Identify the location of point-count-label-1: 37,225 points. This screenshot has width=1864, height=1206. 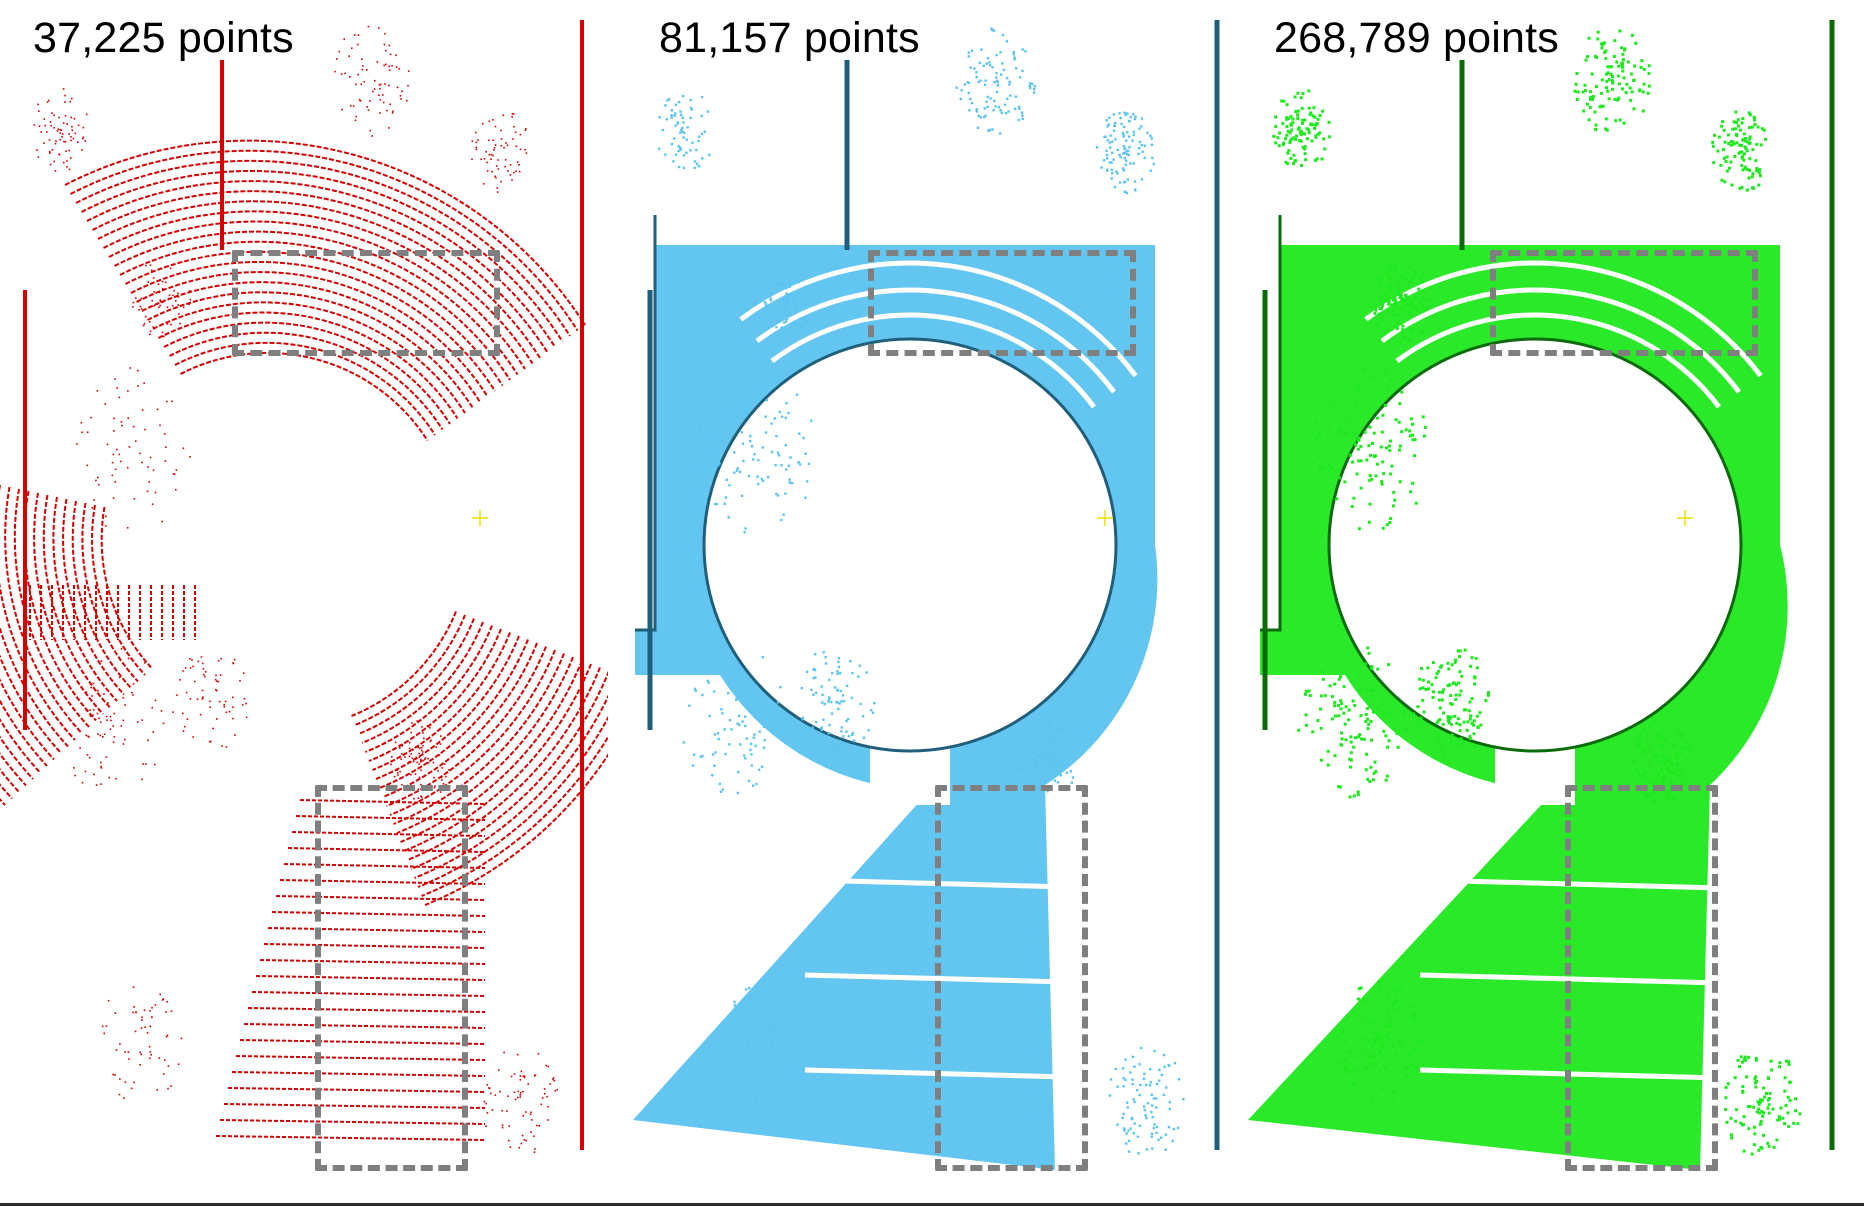
(163, 38).